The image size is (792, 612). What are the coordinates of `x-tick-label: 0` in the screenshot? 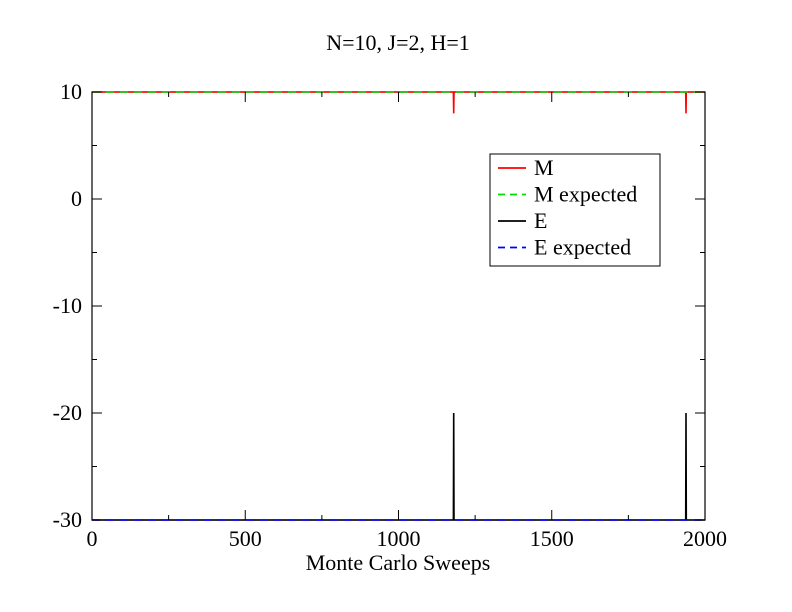 It's located at (92, 538).